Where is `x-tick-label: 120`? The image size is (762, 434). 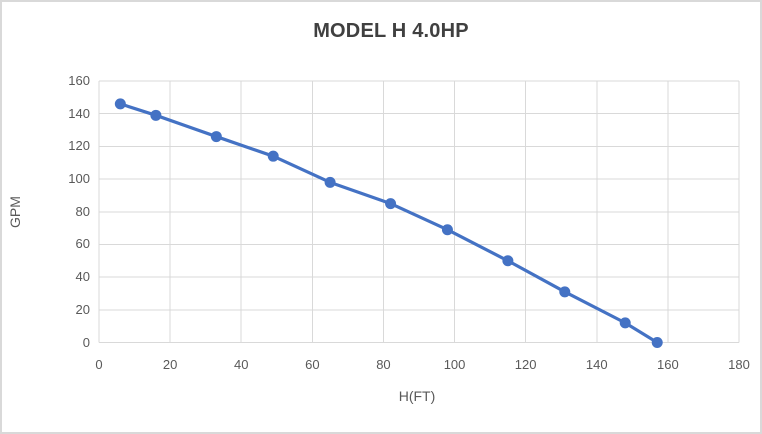
x-tick-label: 120 is located at coordinates (525, 364).